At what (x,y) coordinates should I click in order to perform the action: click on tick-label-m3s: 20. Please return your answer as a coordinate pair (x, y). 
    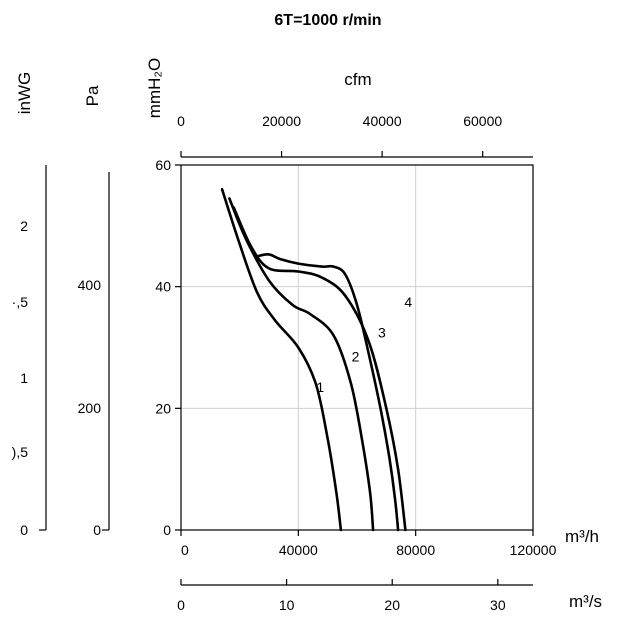
    Looking at the image, I should click on (392, 605).